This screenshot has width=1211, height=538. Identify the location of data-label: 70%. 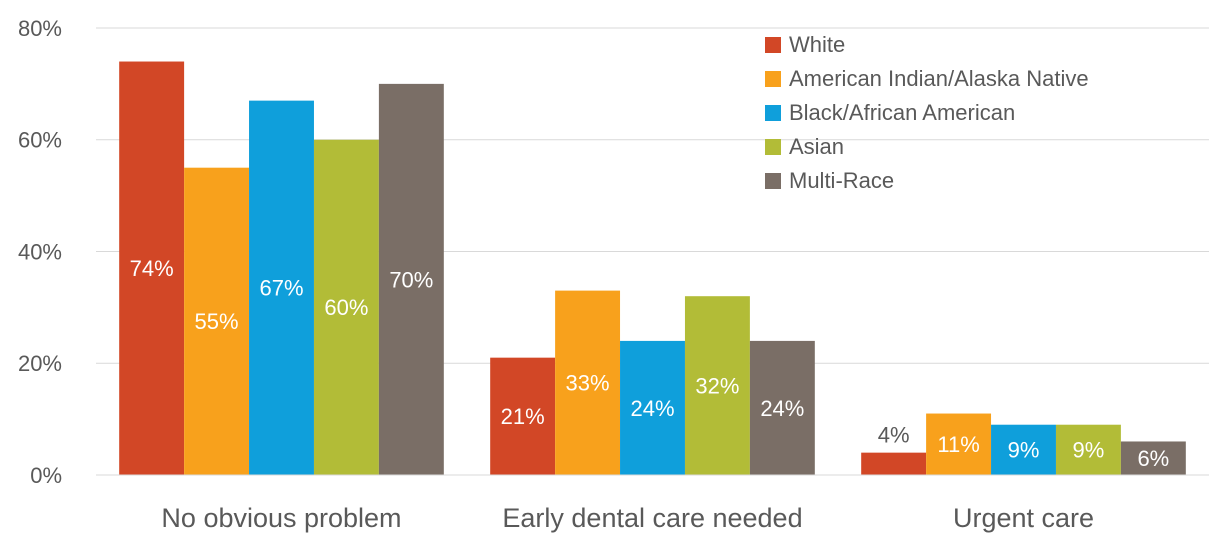
(411, 279).